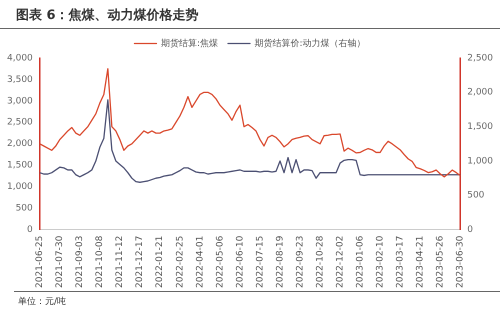 The width and height of the screenshot is (500, 321). Describe the element at coordinates (25, 209) in the screenshot. I see `y-tick-label: 500` at that location.